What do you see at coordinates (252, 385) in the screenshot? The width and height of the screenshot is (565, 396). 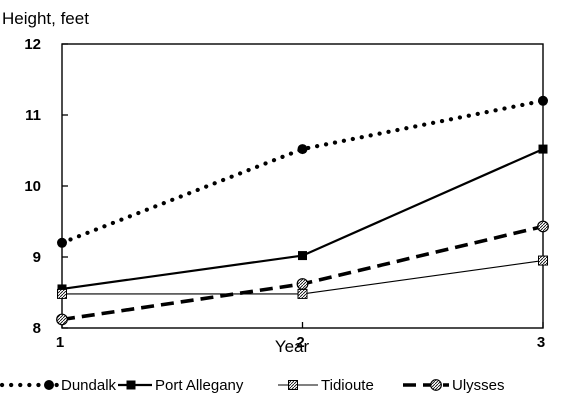 I see `legend: Dundalk Port Allegany Tidioute Ulysses` at bounding box center [252, 385].